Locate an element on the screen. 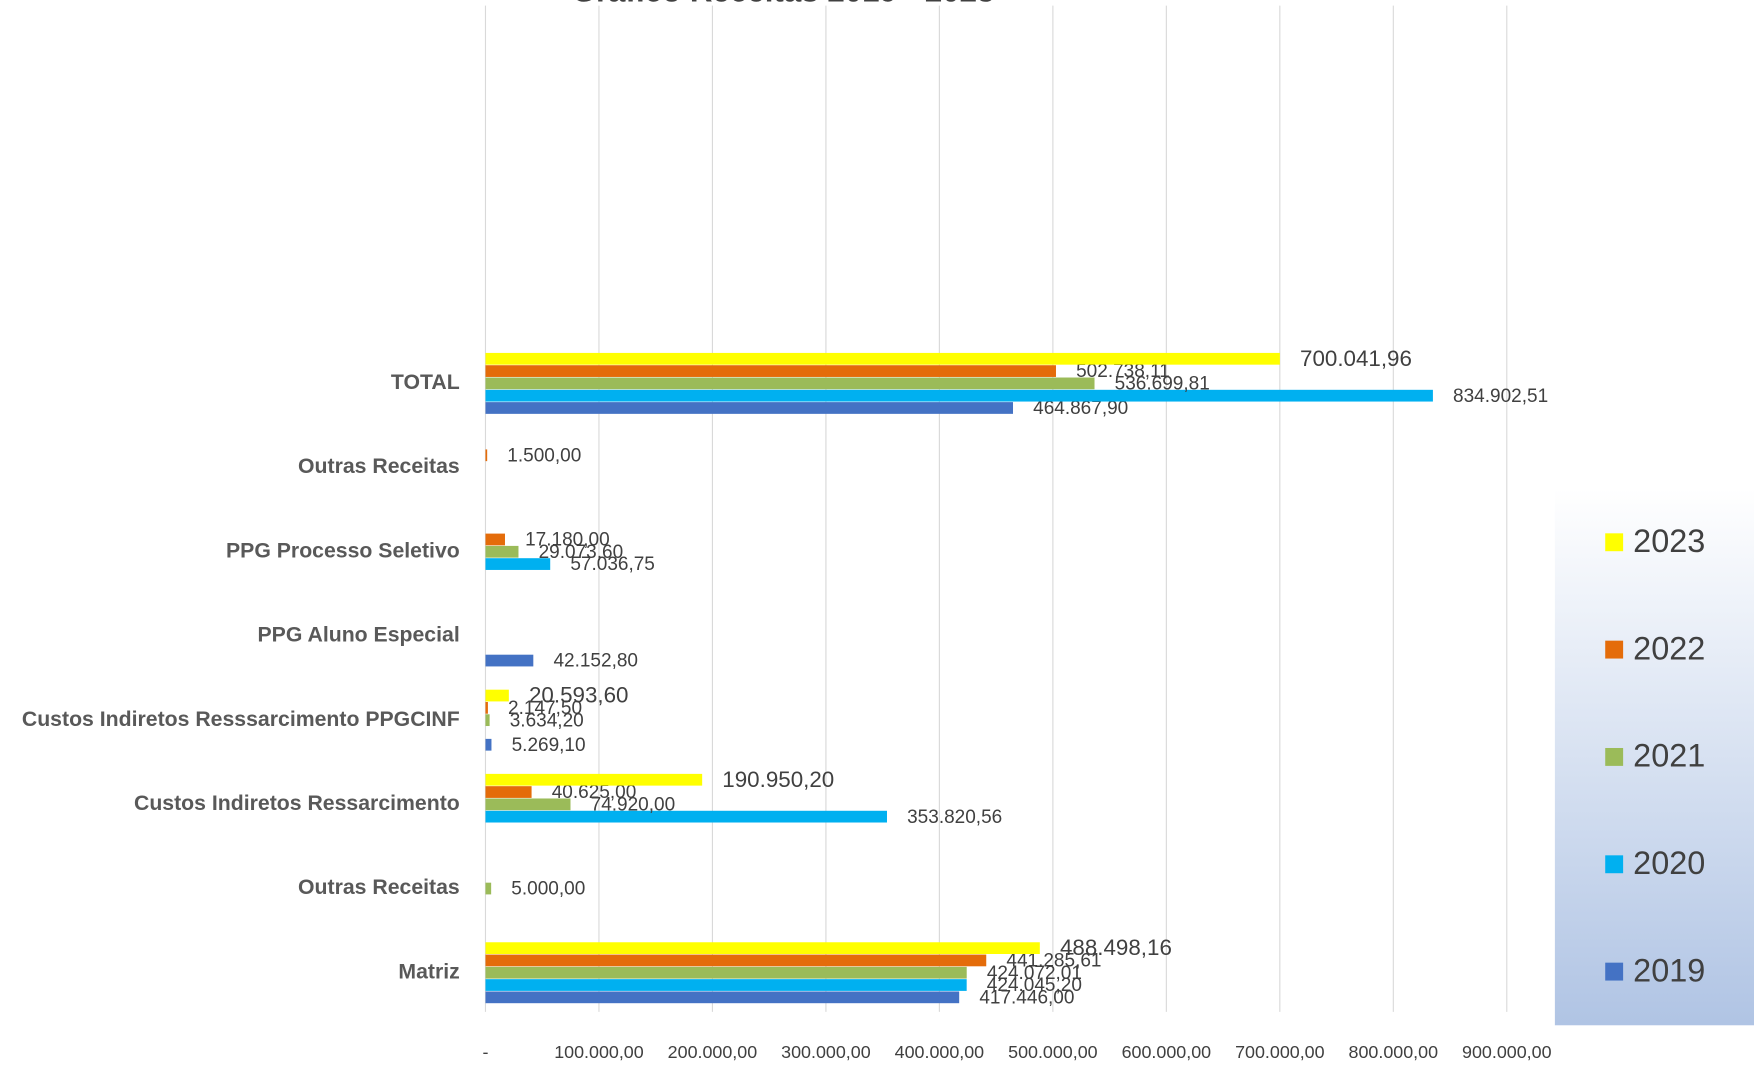 Image resolution: width=1754 pixels, height=1070 pixels. x-tick-label: 400.000,00 is located at coordinates (940, 1052).